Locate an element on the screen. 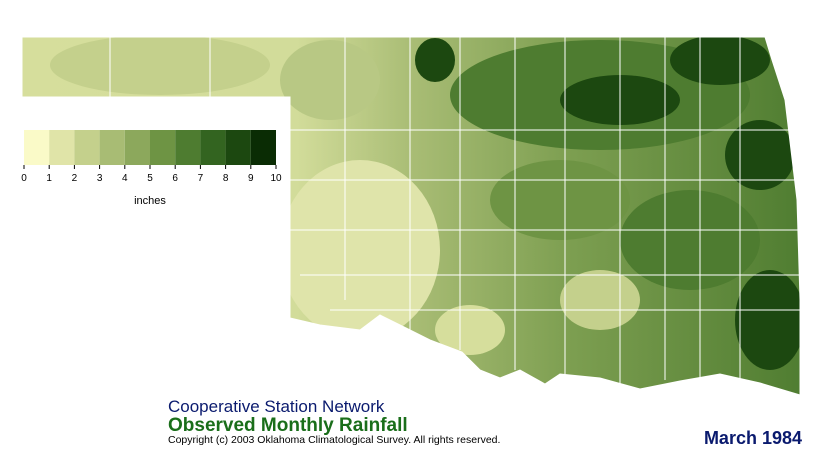 Image resolution: width=820 pixels, height=455 pixels. network-title: Cooperative Station Network is located at coordinates (276, 406).